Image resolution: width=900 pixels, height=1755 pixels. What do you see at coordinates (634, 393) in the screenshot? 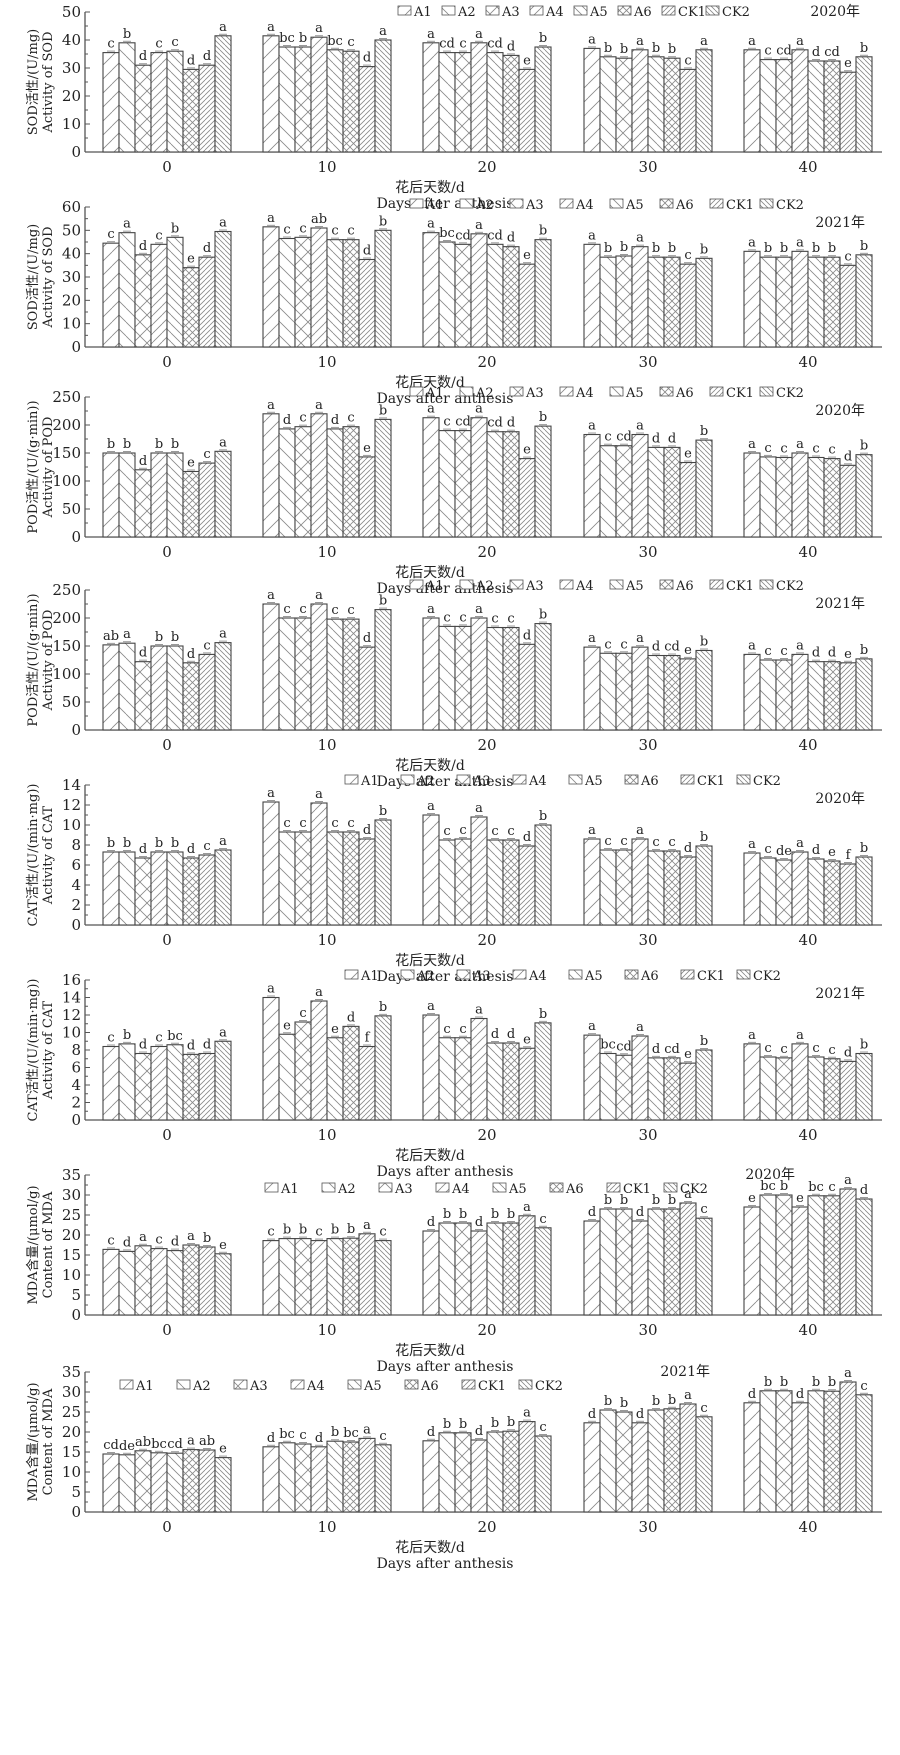
I see `legend-label-a5: A5` at bounding box center [634, 393].